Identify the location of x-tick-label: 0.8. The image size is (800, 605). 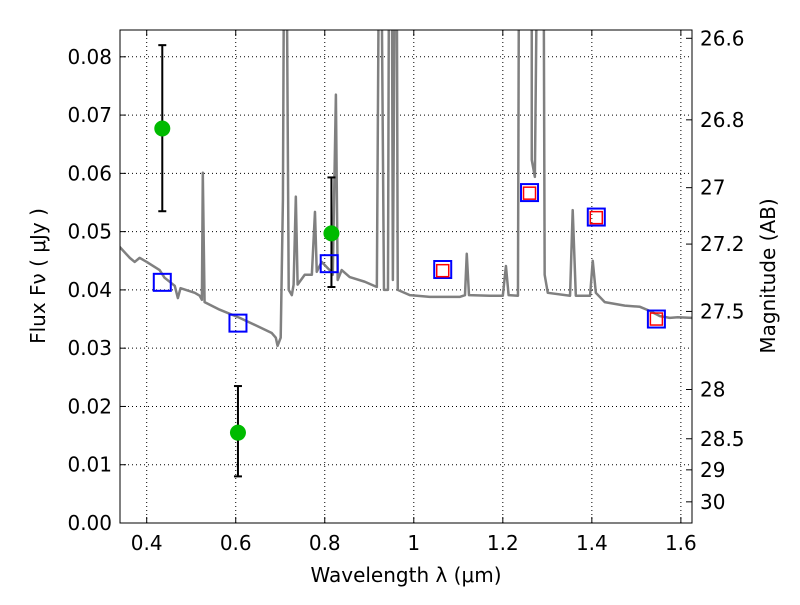
(325, 543).